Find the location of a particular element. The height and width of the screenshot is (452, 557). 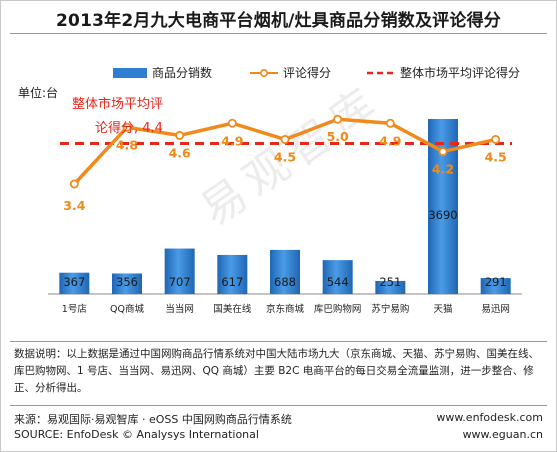

url-enfodesk: www.enfodesk.com is located at coordinates (489, 417).